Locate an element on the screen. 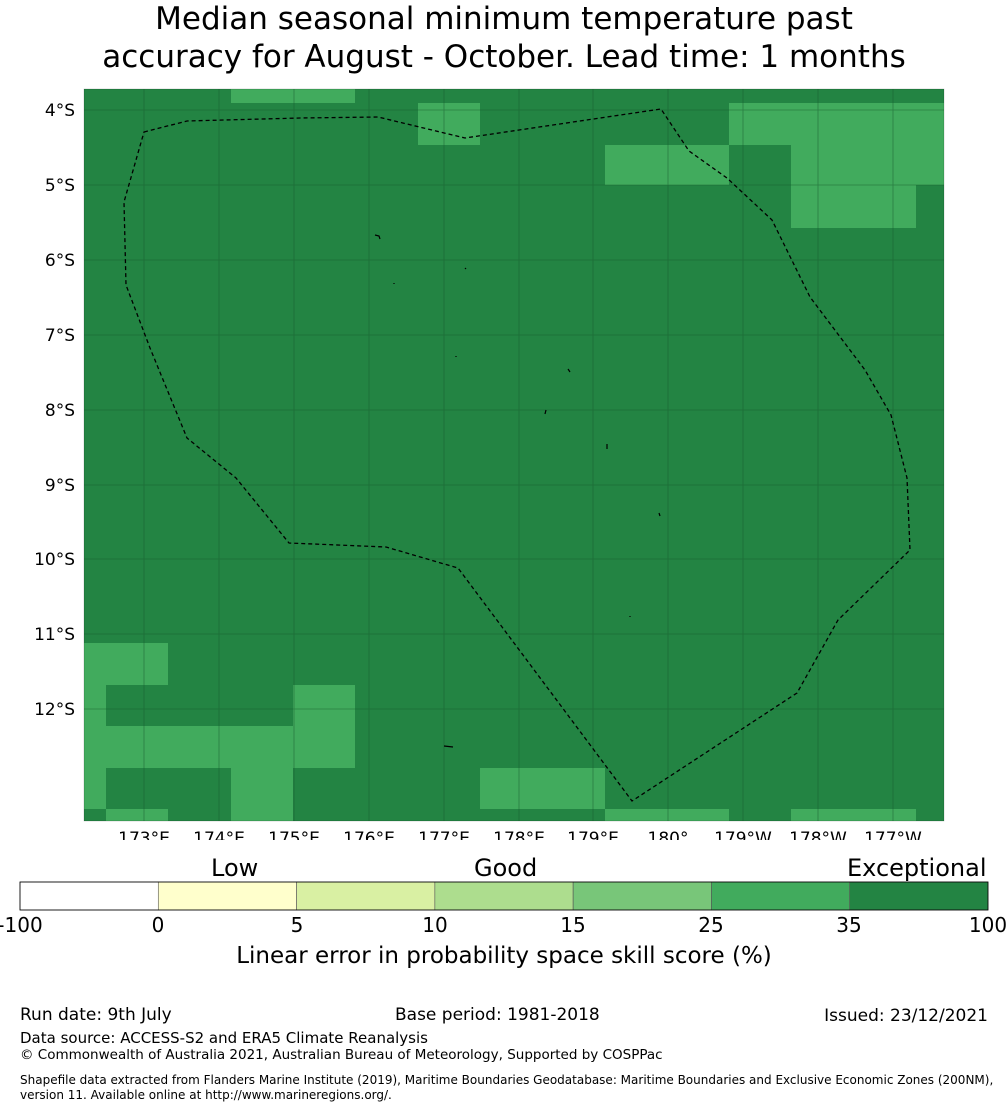 This screenshot has width=1008, height=1110. colorbar-tick: 35 is located at coordinates (849, 925).